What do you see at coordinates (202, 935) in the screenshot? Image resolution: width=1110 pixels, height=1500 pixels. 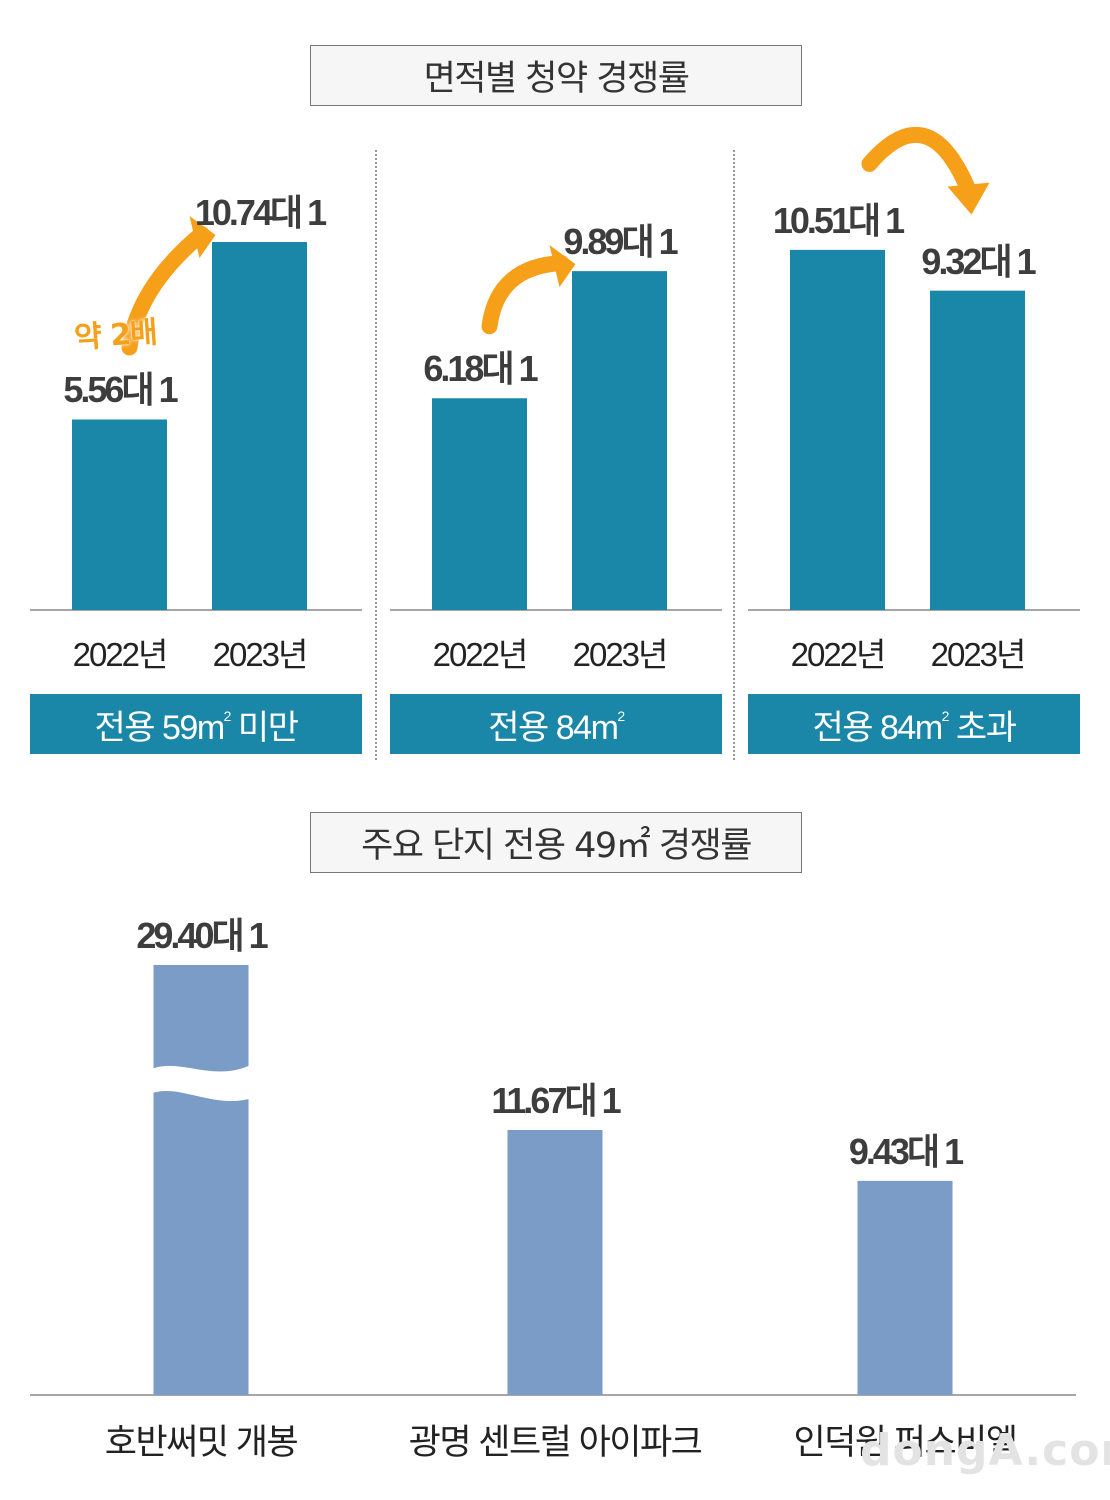 I see `data-label: 29.40대 1` at bounding box center [202, 935].